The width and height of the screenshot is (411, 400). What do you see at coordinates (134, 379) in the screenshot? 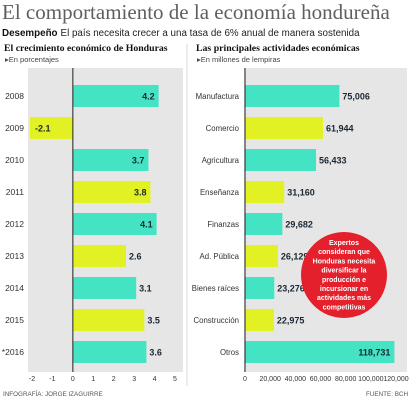
I see `x-tick-label: 3` at bounding box center [134, 379].